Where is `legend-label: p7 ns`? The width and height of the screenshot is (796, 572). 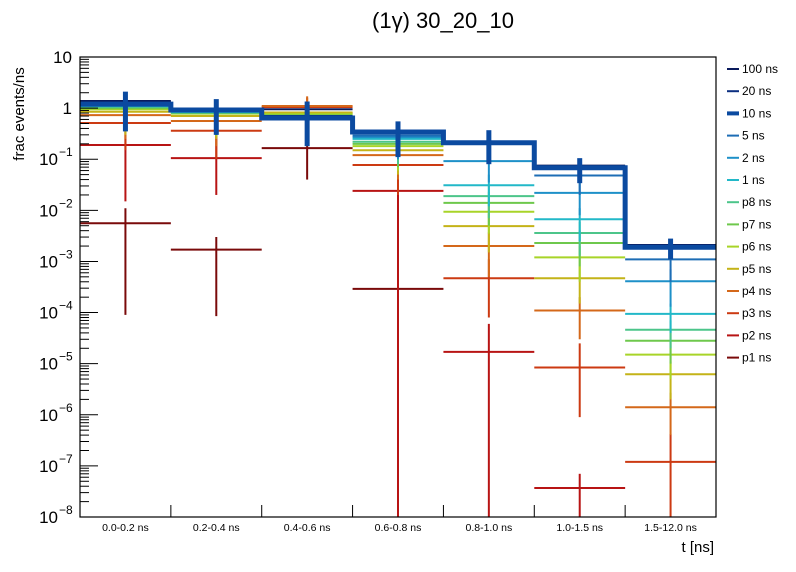
legend-label: p7 ns is located at coordinates (756, 224).